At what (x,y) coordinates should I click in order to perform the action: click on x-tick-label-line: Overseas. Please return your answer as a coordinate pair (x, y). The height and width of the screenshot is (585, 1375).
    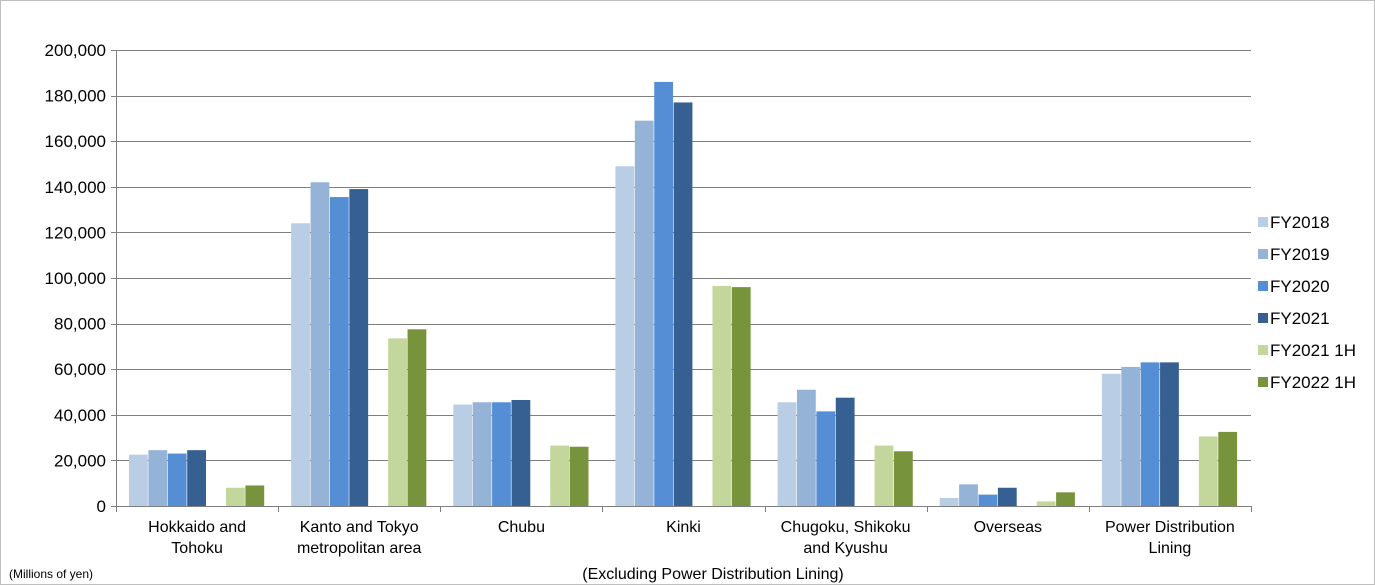
    Looking at the image, I should click on (1008, 527).